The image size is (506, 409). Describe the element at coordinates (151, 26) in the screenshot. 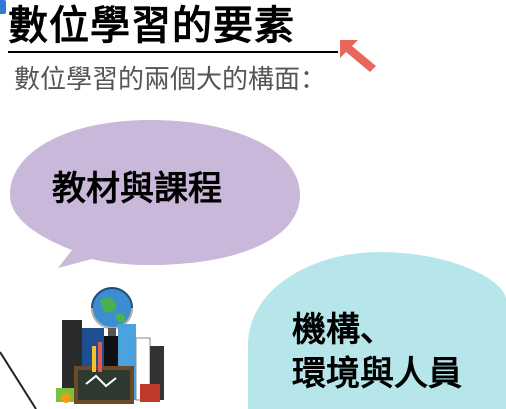

I see `slide-title: 數位學習的要素` at that location.